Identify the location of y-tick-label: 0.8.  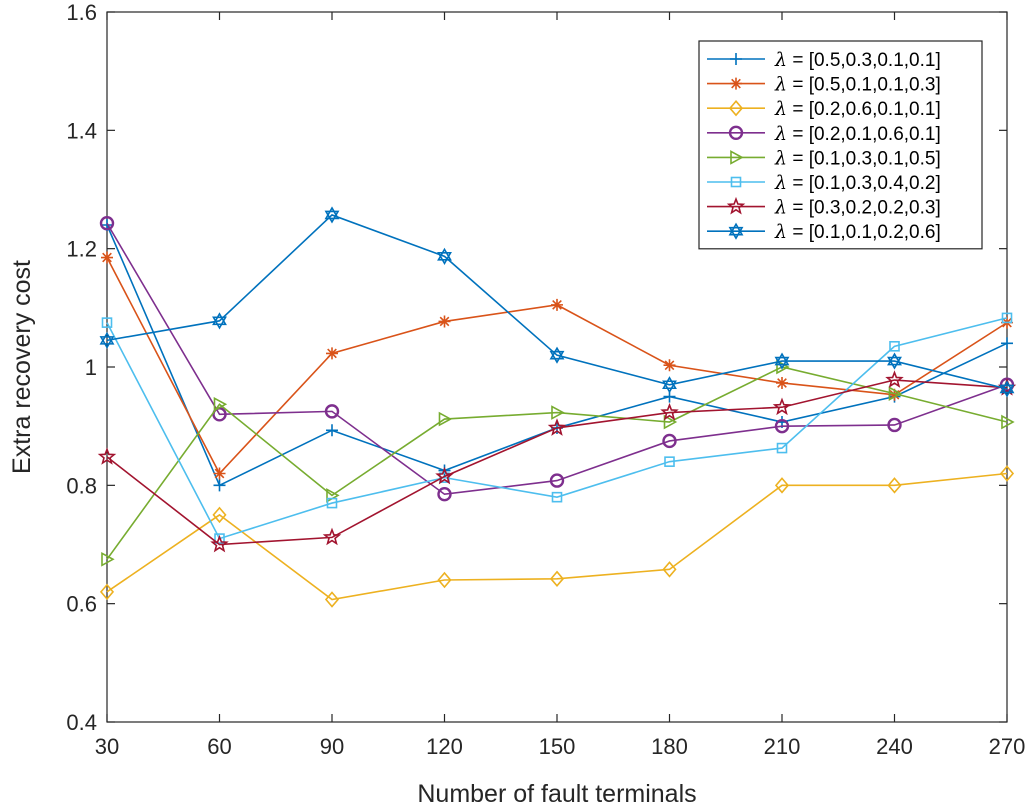
(81, 485).